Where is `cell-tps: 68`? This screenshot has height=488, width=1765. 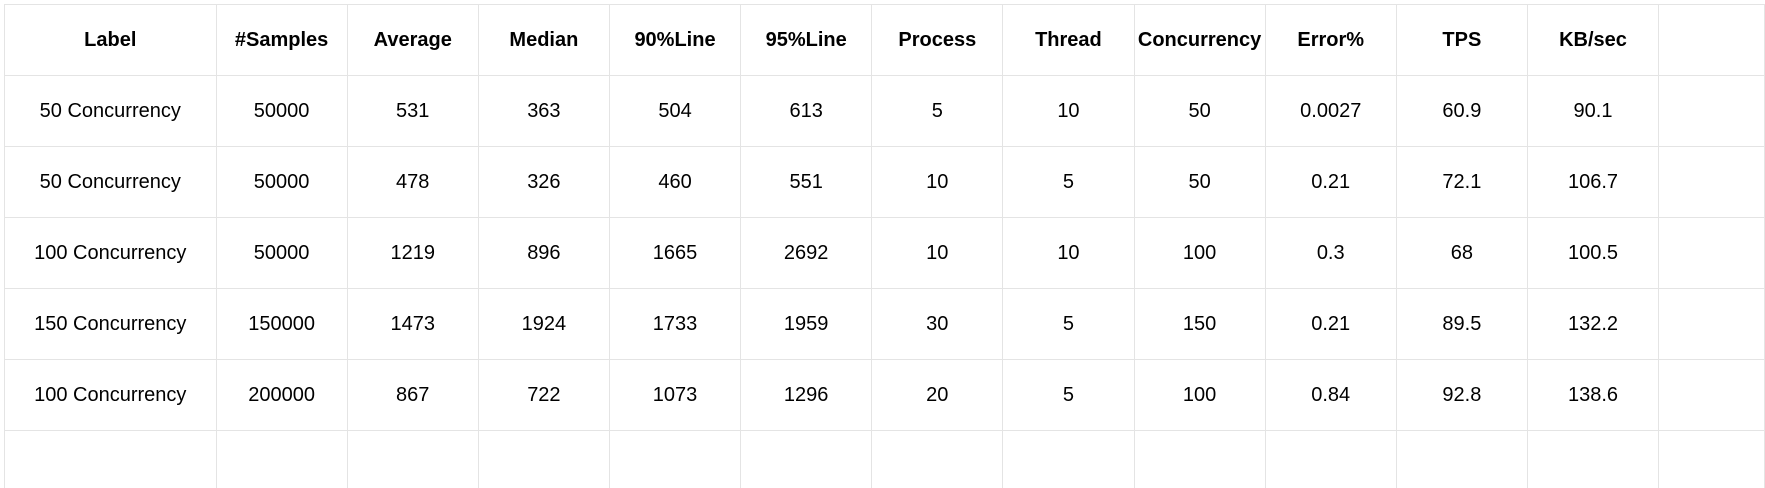 cell-tps: 68 is located at coordinates (1461, 253).